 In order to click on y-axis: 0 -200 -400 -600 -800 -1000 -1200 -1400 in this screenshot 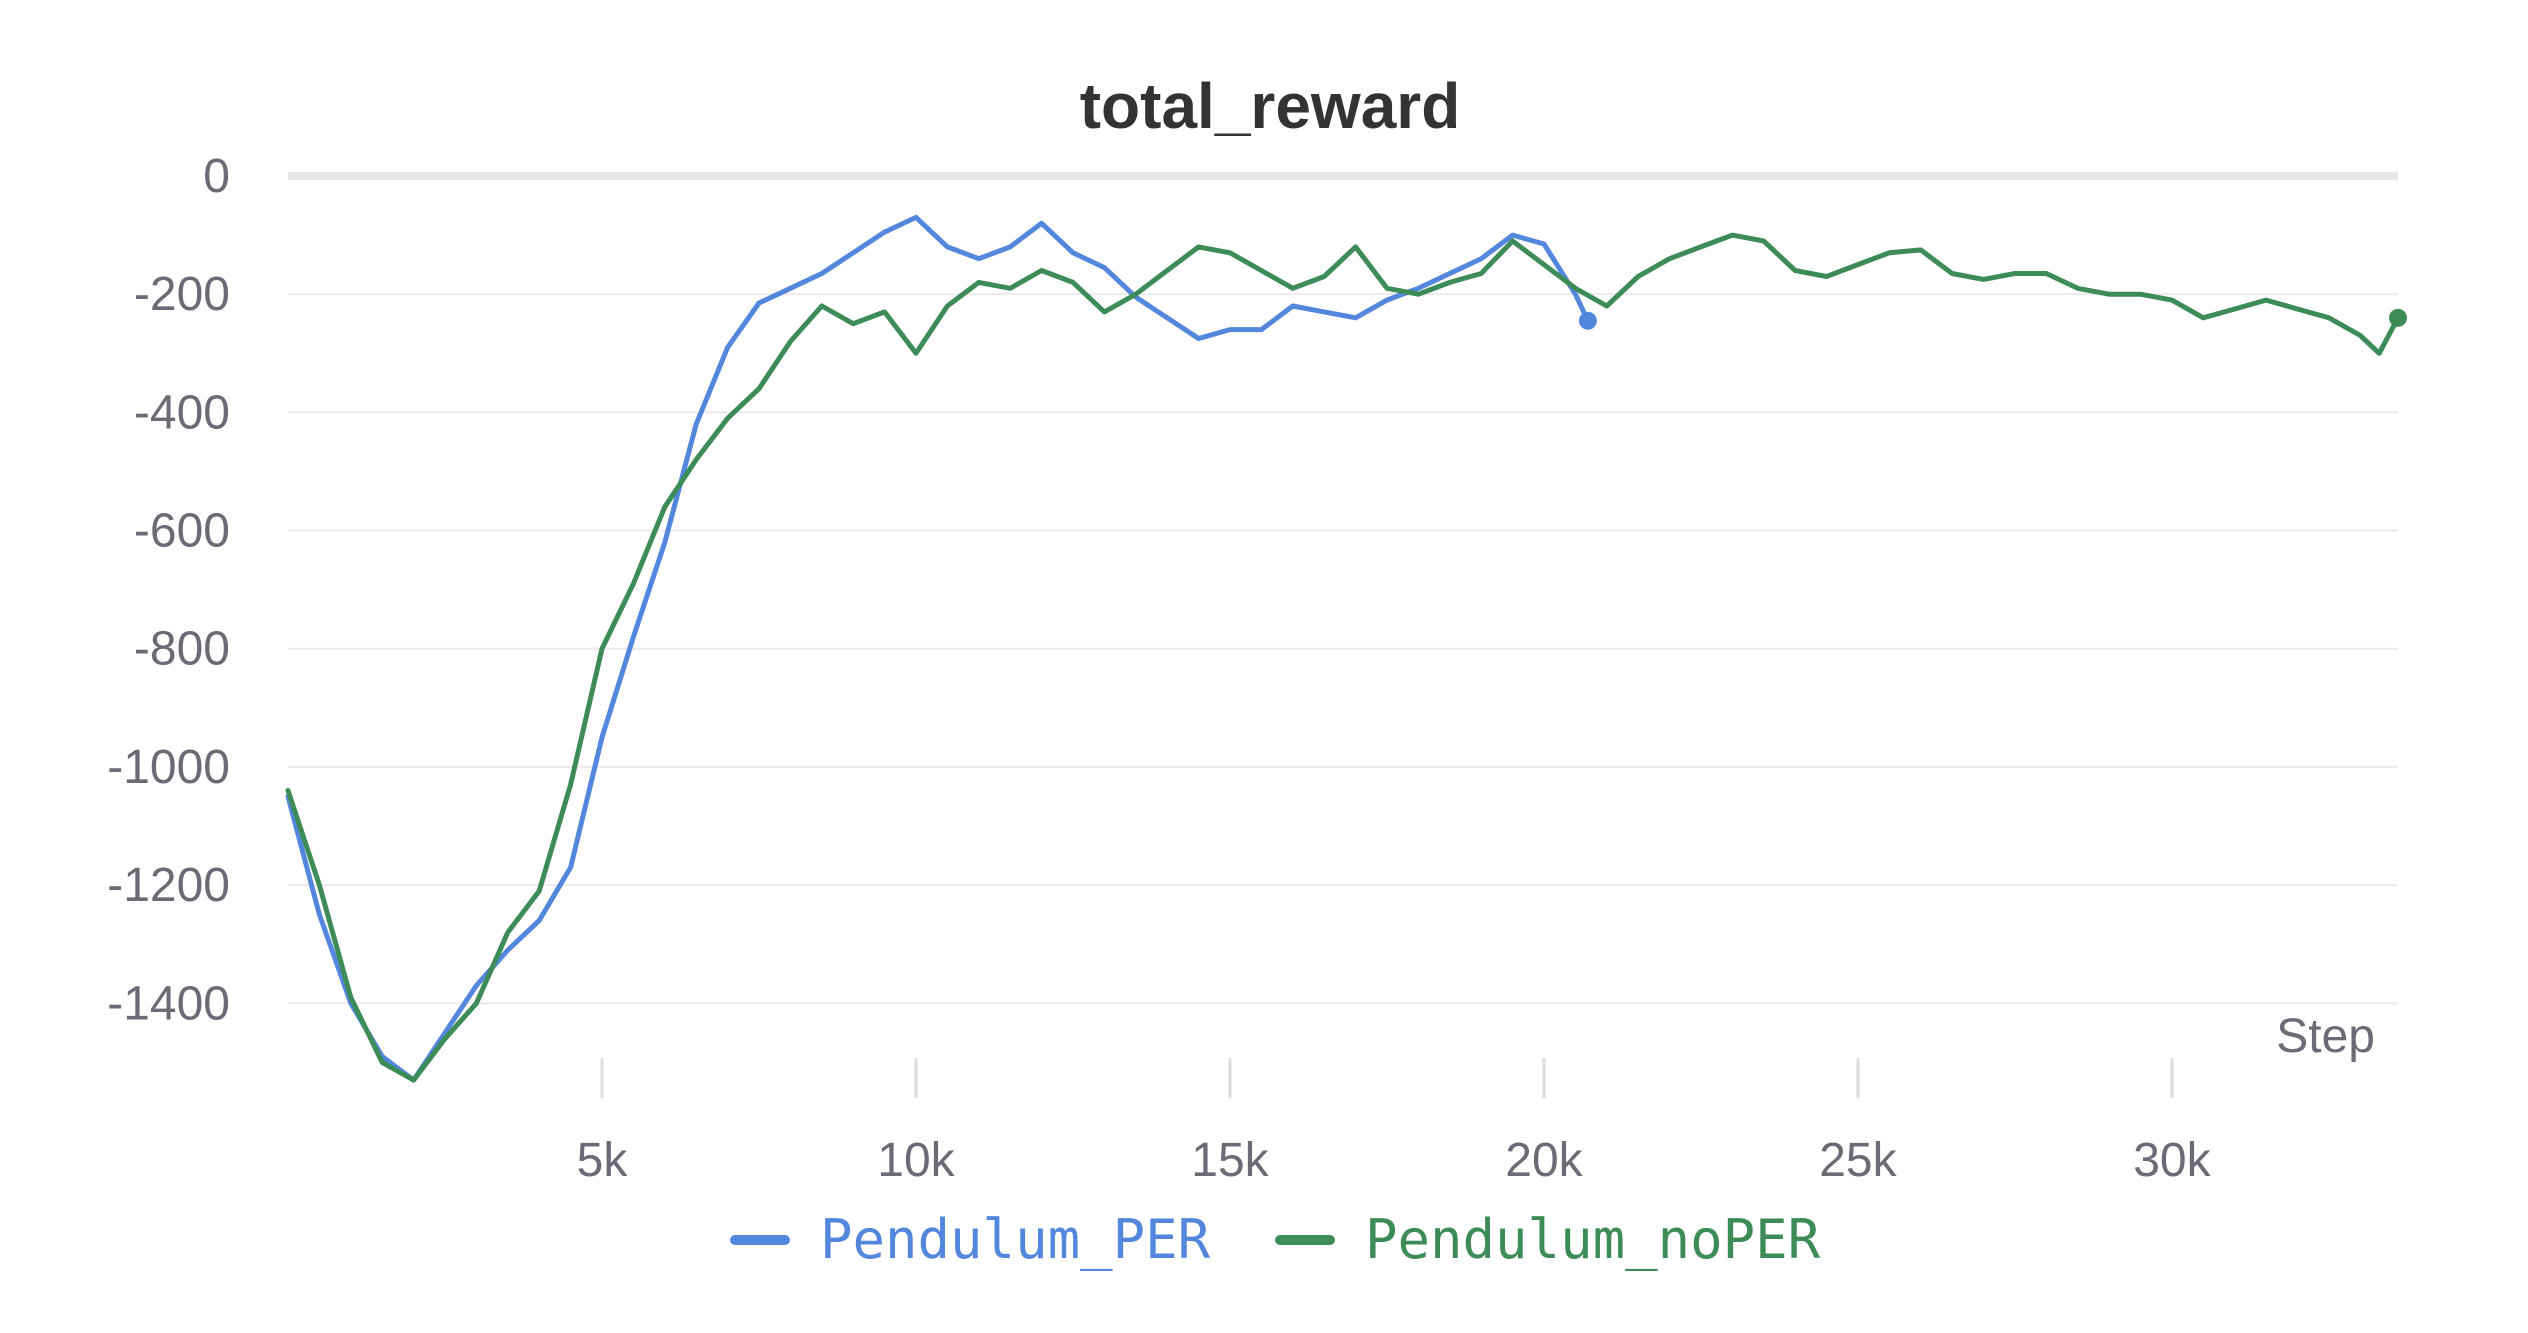, I will do `click(168, 590)`.